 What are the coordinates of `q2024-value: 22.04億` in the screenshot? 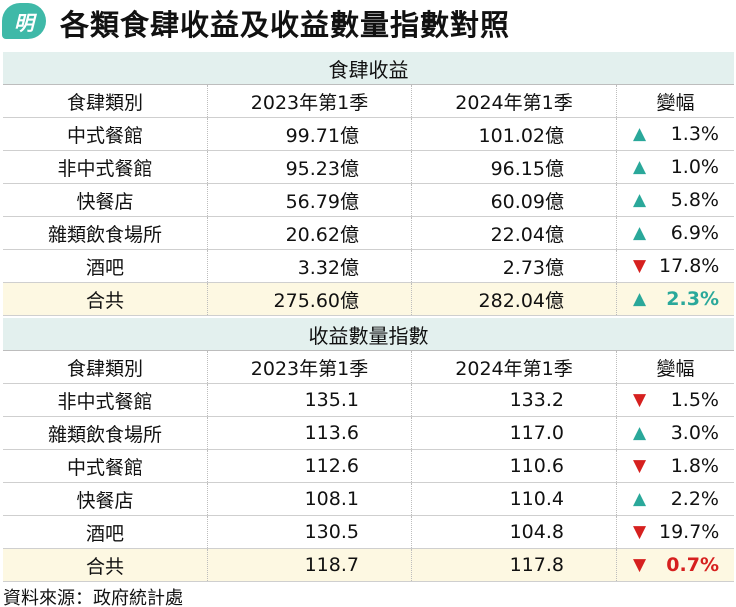 It's located at (514, 233).